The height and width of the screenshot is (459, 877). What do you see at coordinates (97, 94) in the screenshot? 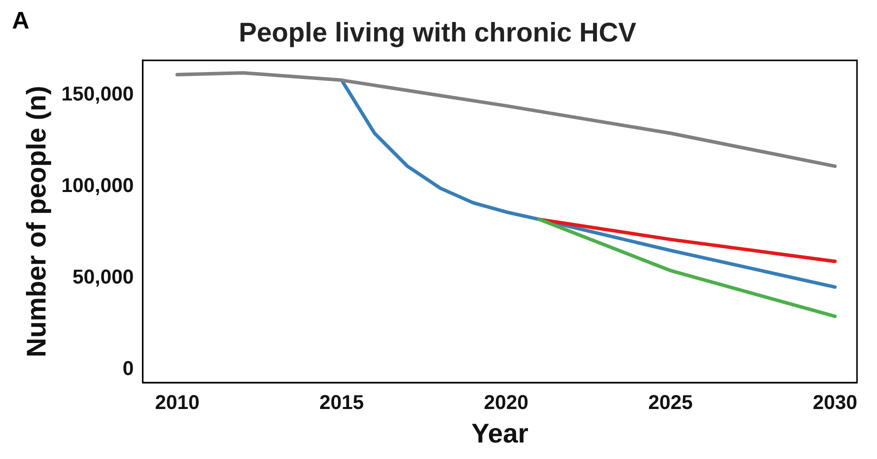
I see `y-tick-label: 150,000` at bounding box center [97, 94].